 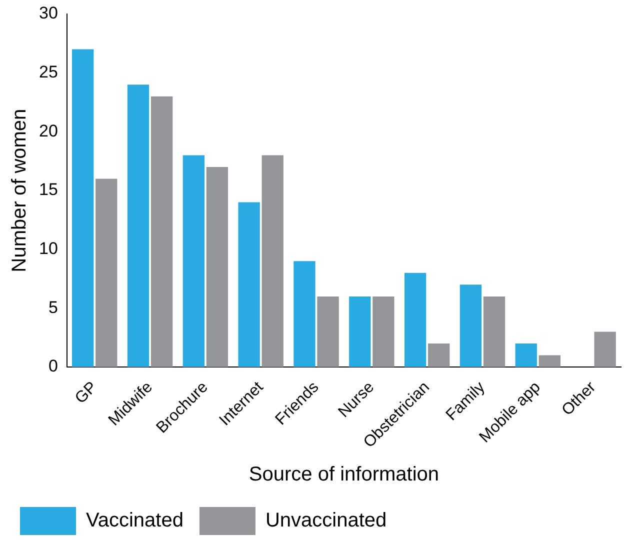 I want to click on legend-label: Unvaccinated, so click(x=326, y=521).